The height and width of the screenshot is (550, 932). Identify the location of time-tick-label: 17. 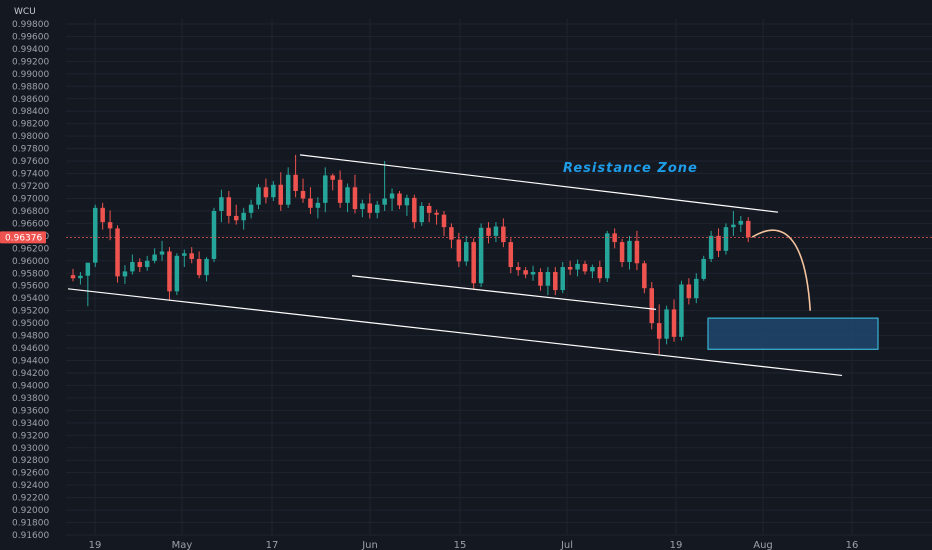
(272, 545).